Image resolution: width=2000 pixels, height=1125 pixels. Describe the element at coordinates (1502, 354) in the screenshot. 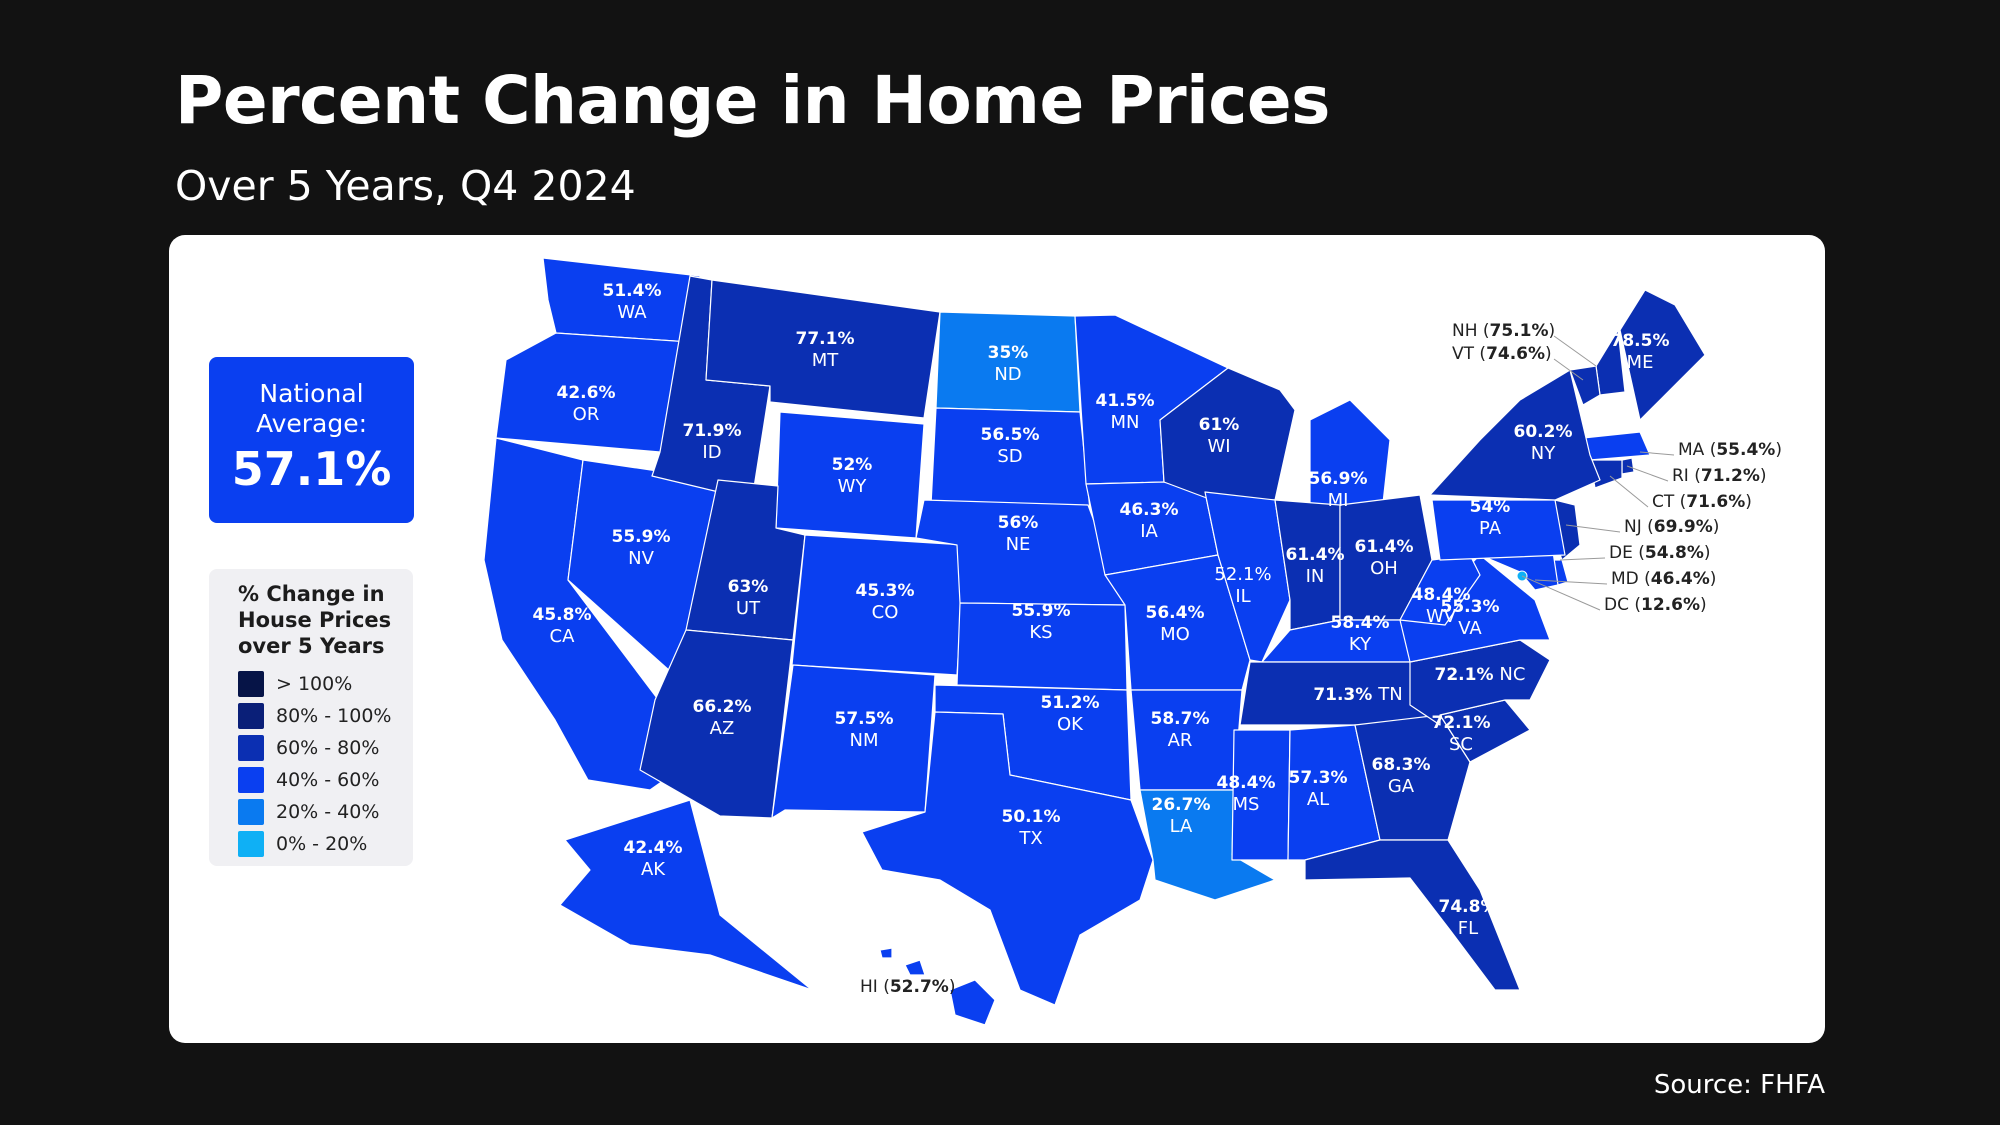

I see `callout-label-vt: VT (74.6%)` at that location.